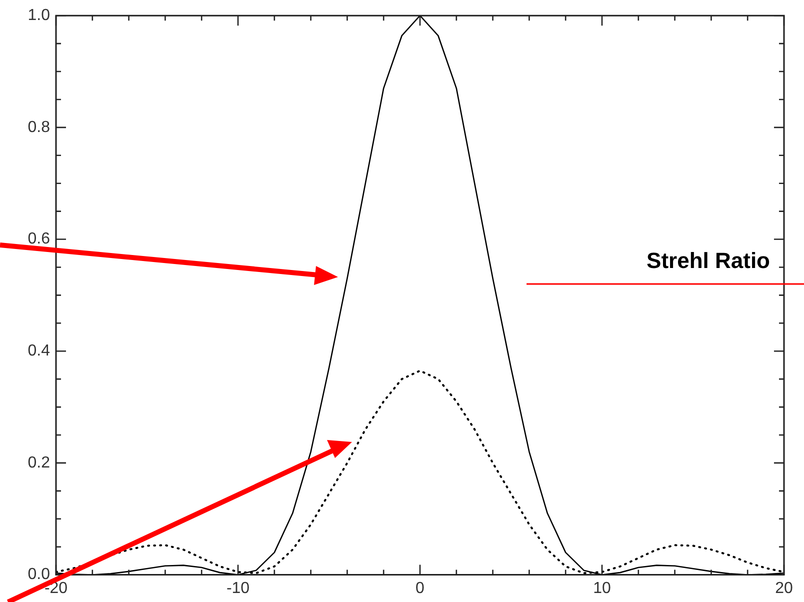  I want to click on x-tick-label: 0, so click(420, 588).